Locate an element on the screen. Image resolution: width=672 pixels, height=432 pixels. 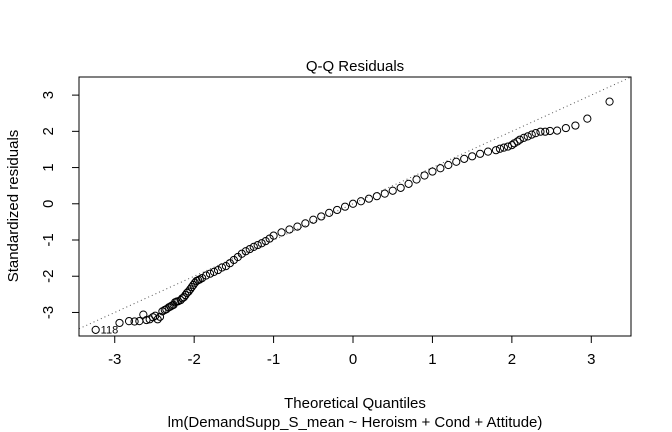
y-tick-label: 0 is located at coordinates (48, 204).